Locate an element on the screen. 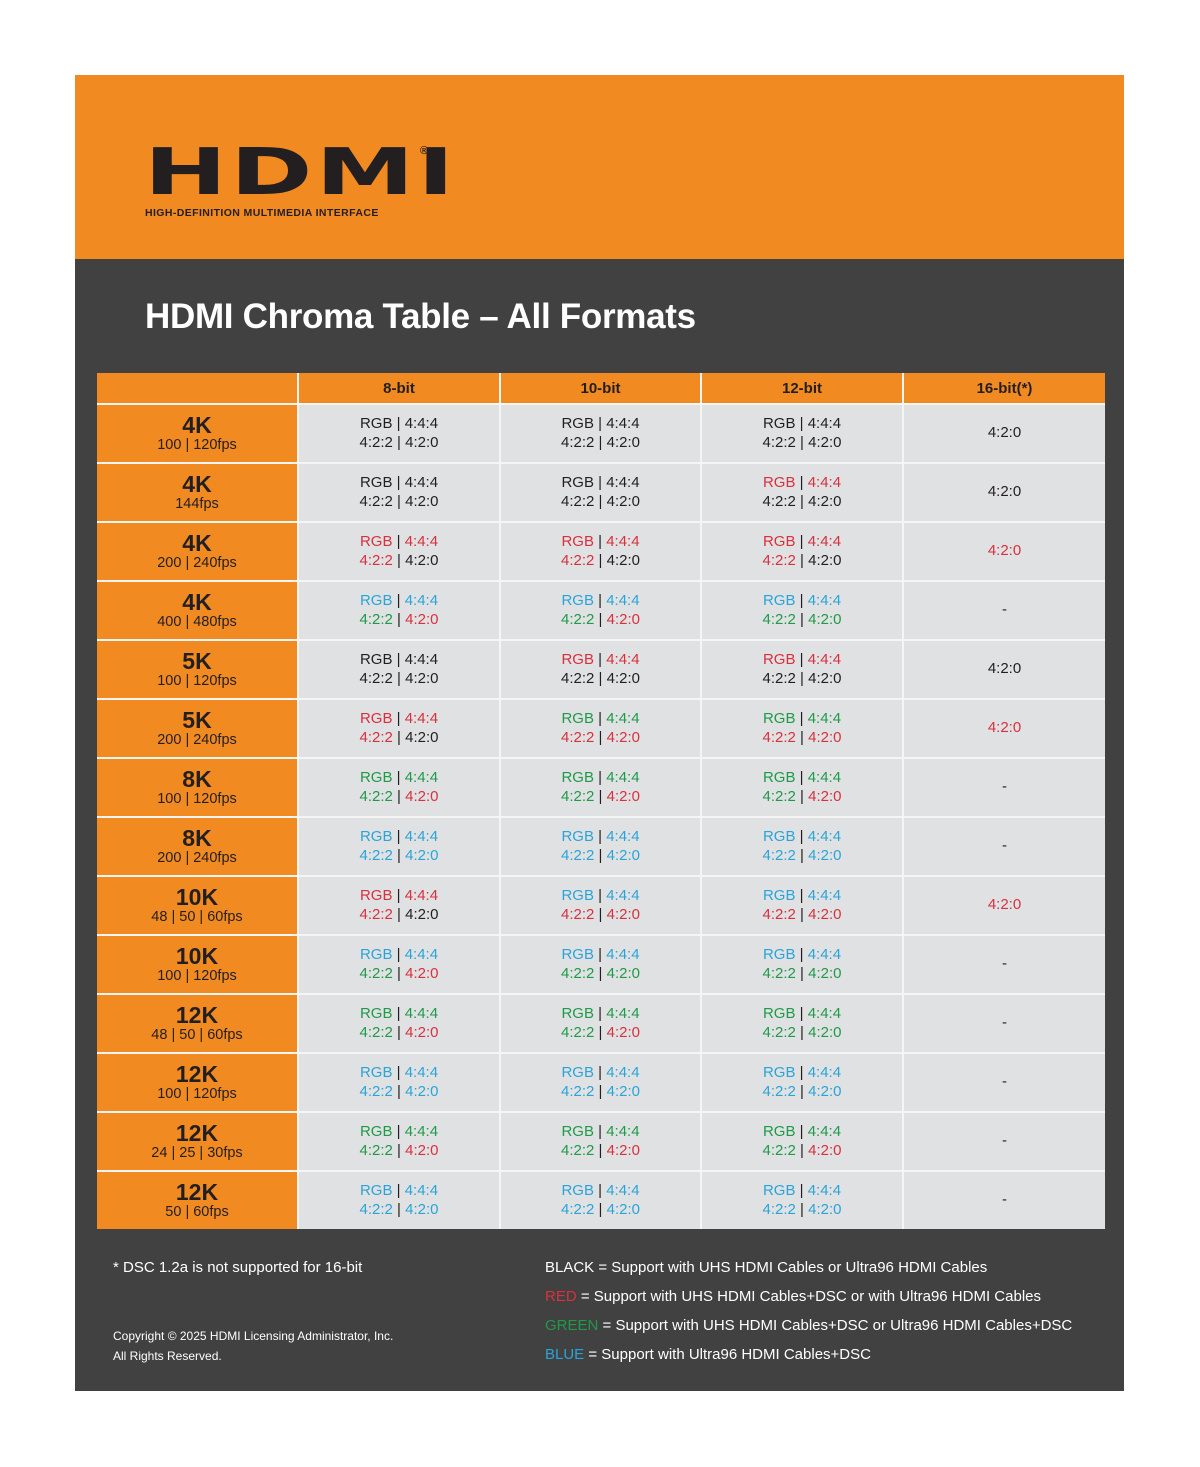 The height and width of the screenshot is (1467, 1200). legend-key: GREEN is located at coordinates (572, 1325).